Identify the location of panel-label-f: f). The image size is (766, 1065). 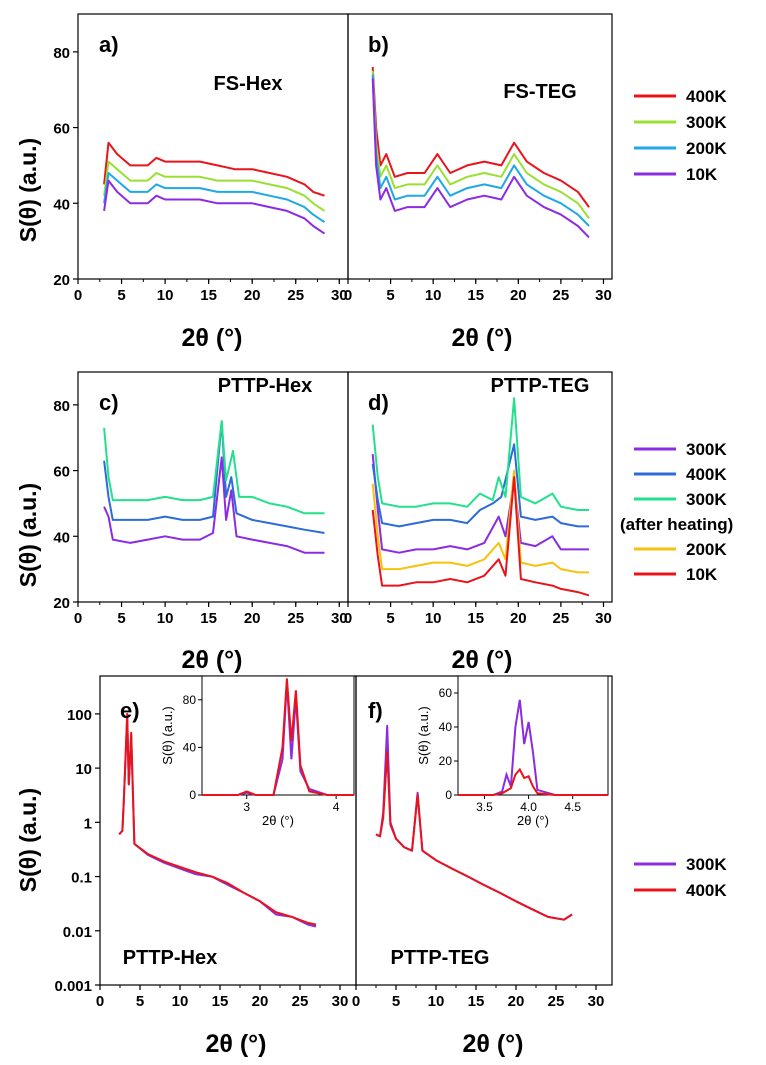
(375, 710).